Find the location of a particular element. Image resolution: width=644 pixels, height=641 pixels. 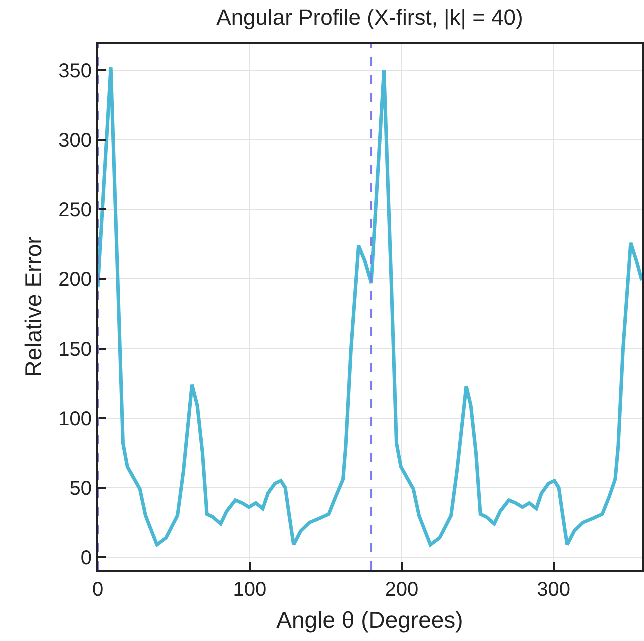

x-tick-label: 100 is located at coordinates (250, 590).